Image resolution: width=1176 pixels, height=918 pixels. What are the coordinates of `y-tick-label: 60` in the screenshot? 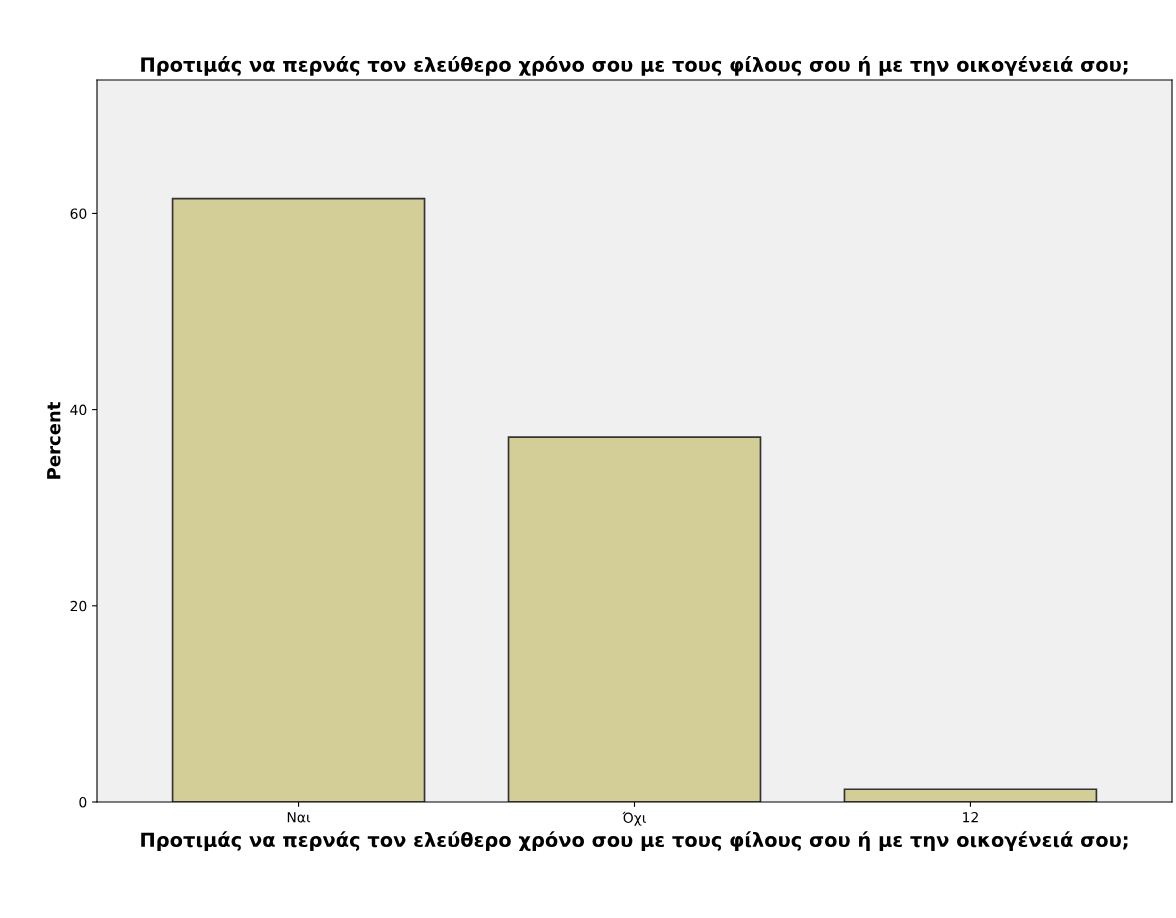 It's located at (78, 213).